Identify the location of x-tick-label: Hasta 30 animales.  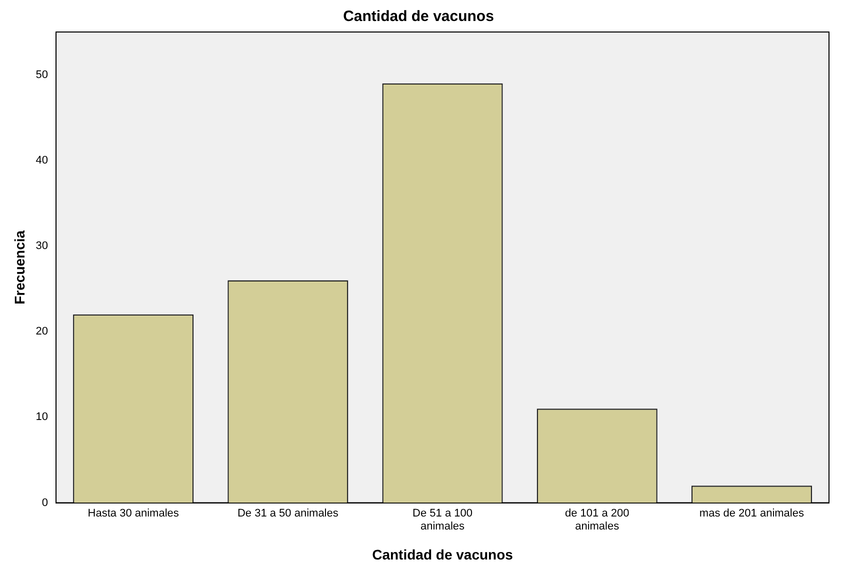
(134, 513).